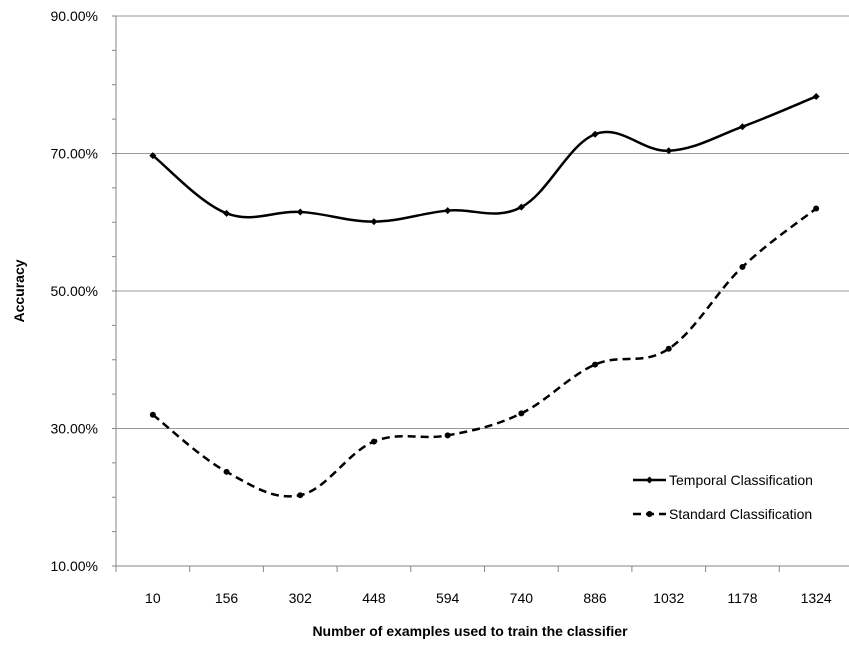  I want to click on x-tick-label: 1324, so click(816, 598).